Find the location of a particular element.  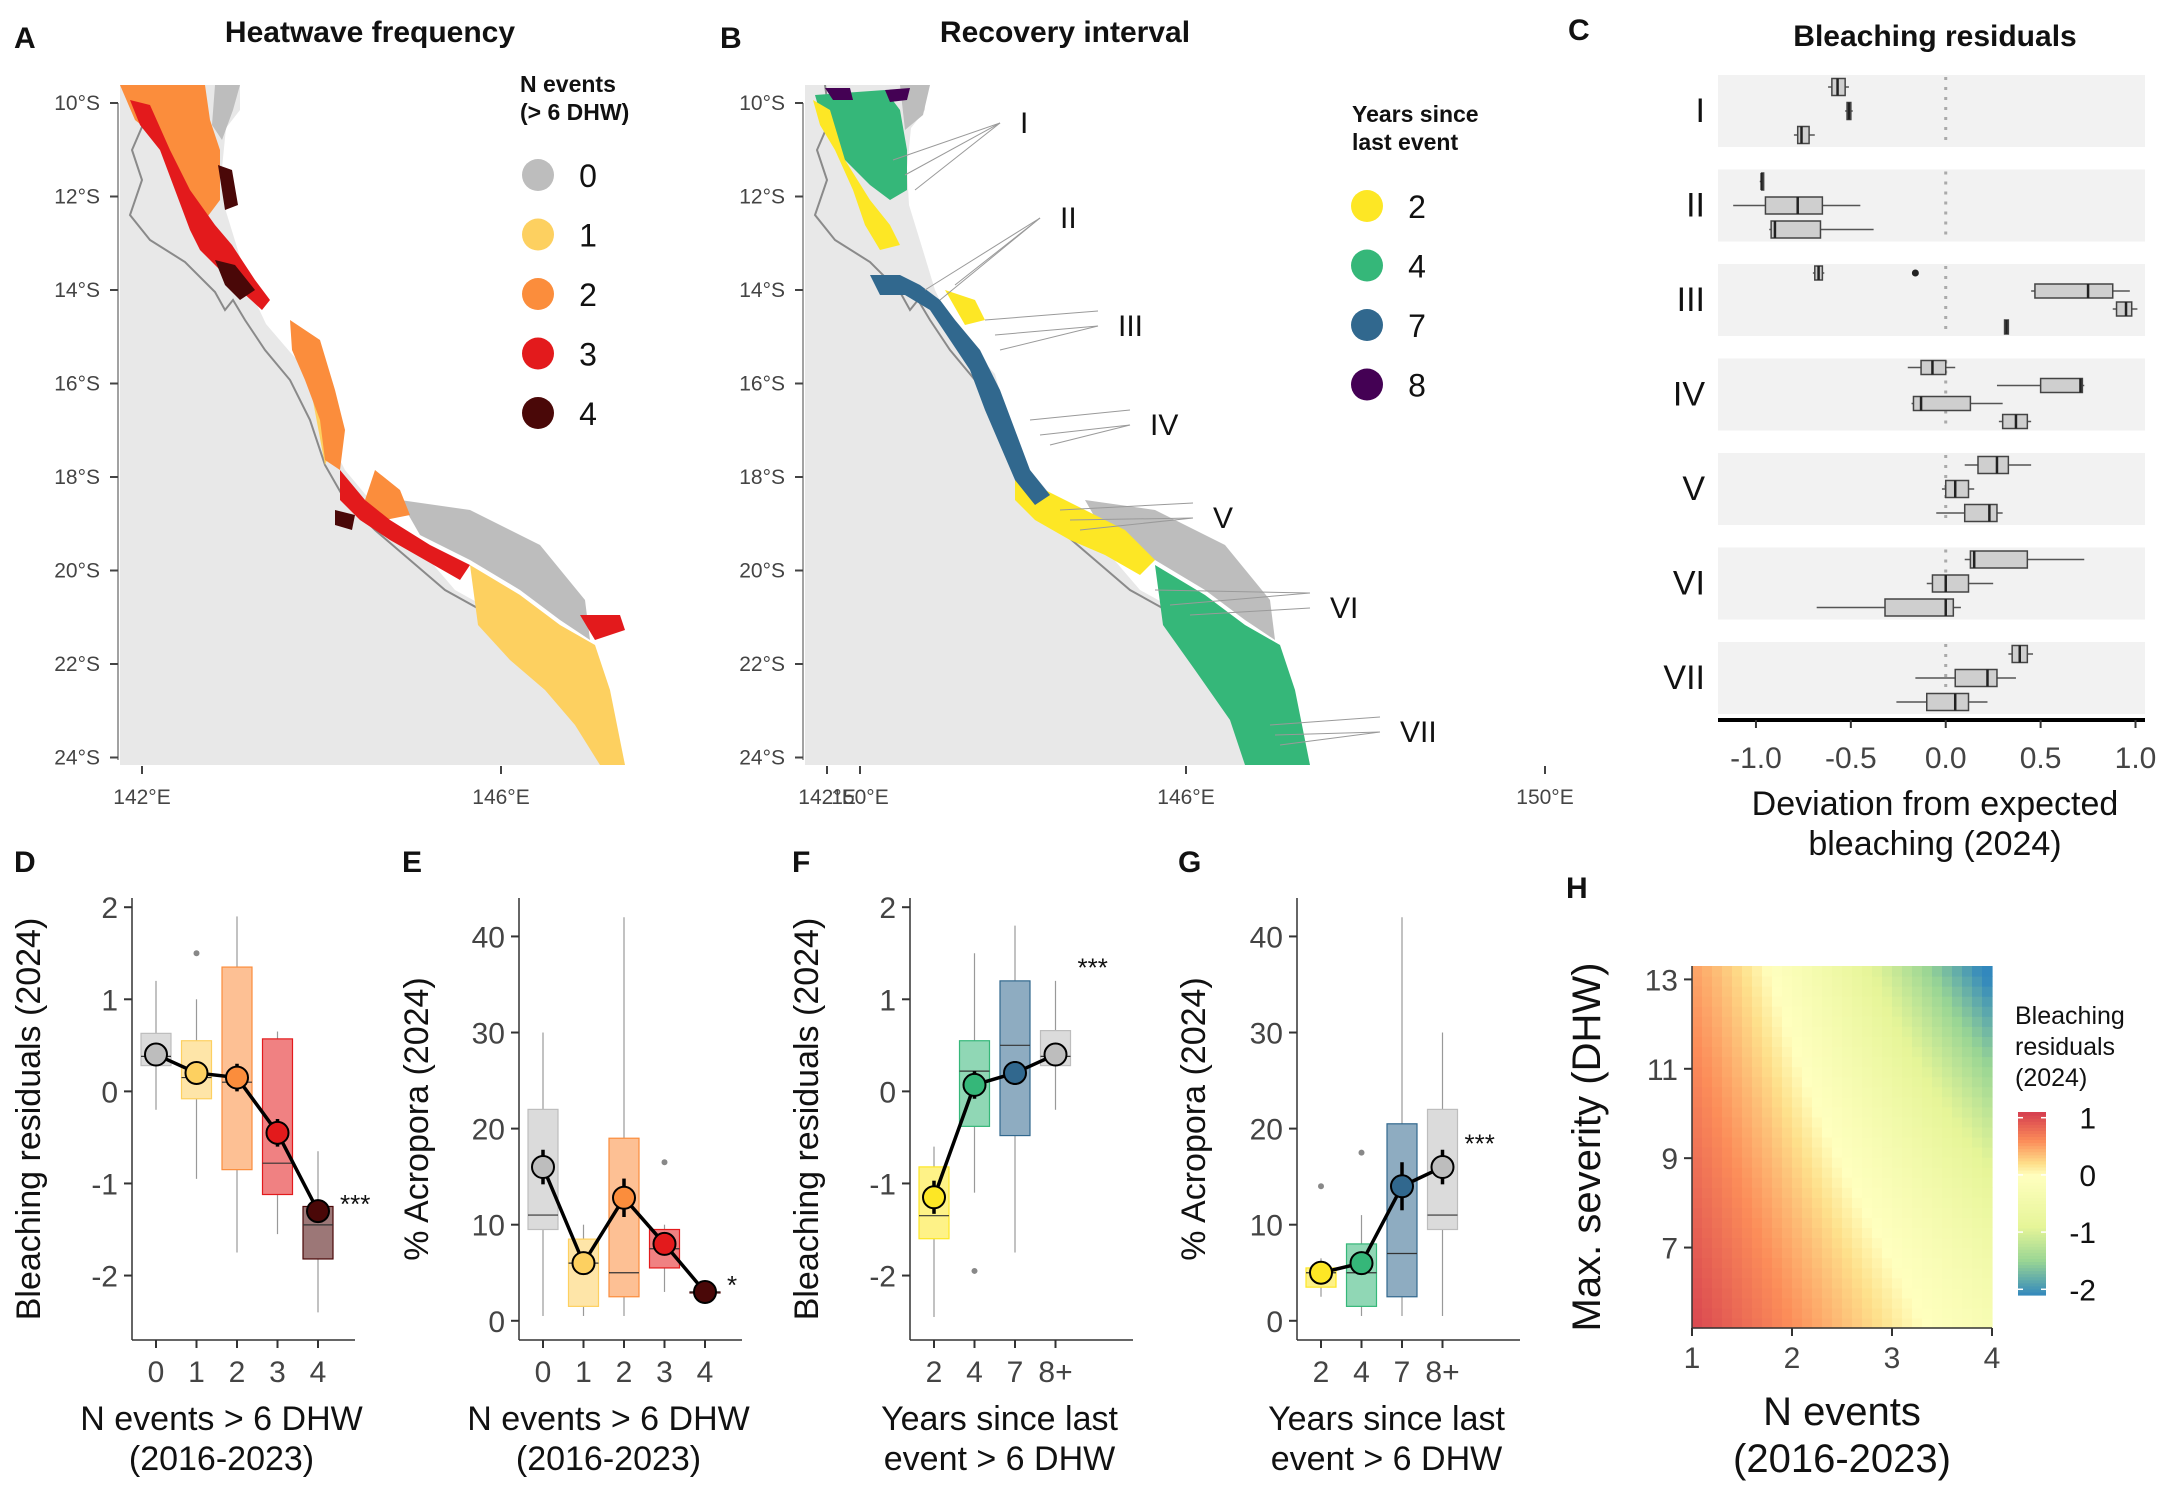

mainland-b is located at coordinates (1053, 425).